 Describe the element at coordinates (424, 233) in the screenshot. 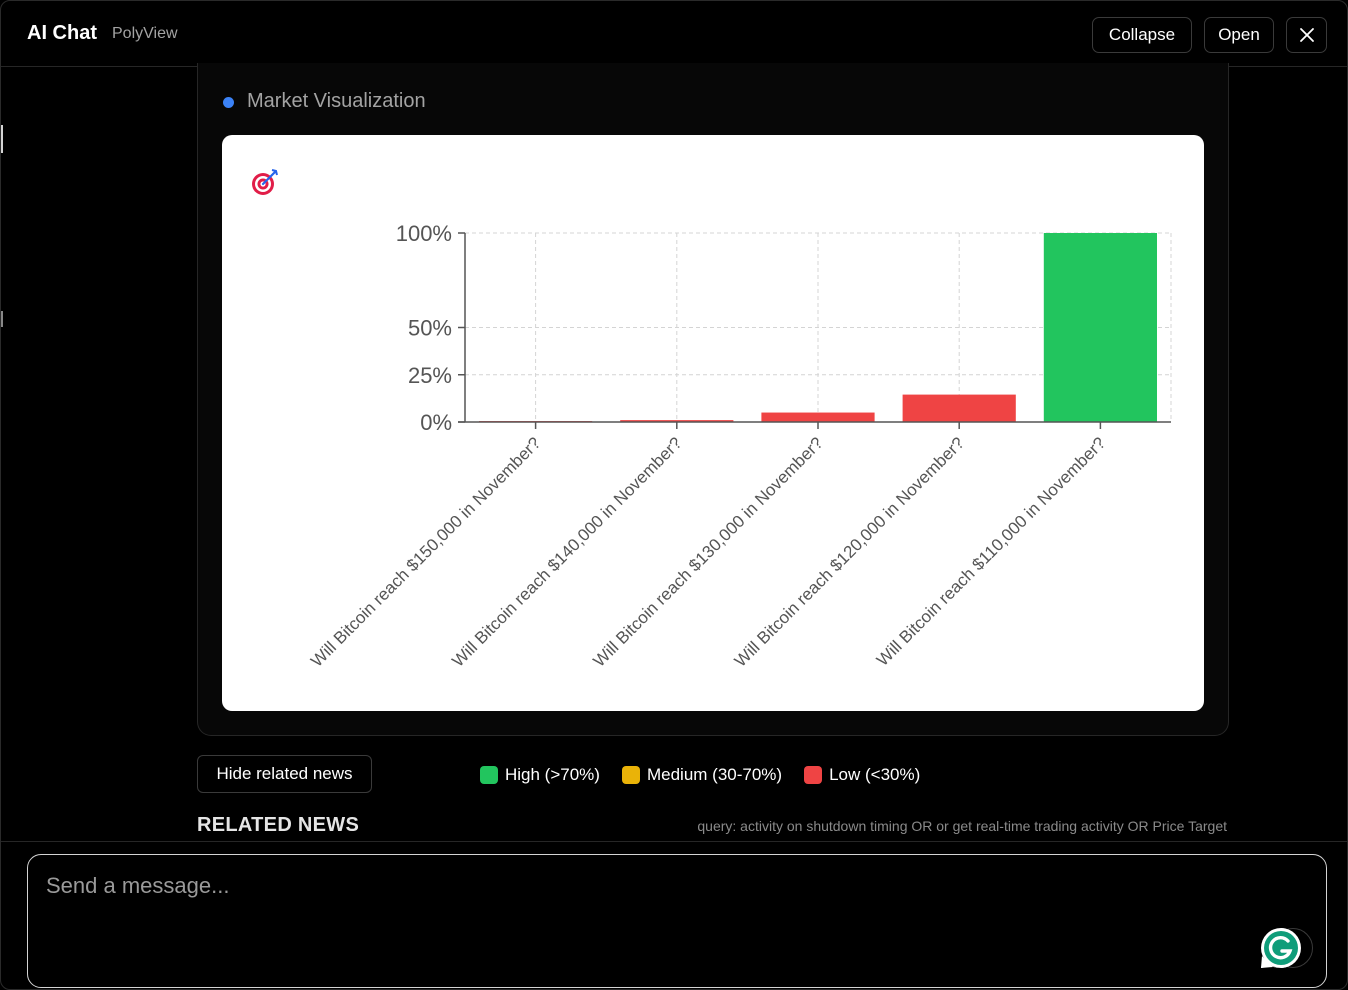

I see `y-tick-label: 100%` at that location.